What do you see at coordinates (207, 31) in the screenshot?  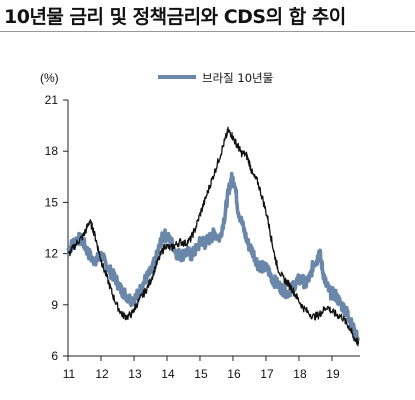 I see `title-underline` at bounding box center [207, 31].